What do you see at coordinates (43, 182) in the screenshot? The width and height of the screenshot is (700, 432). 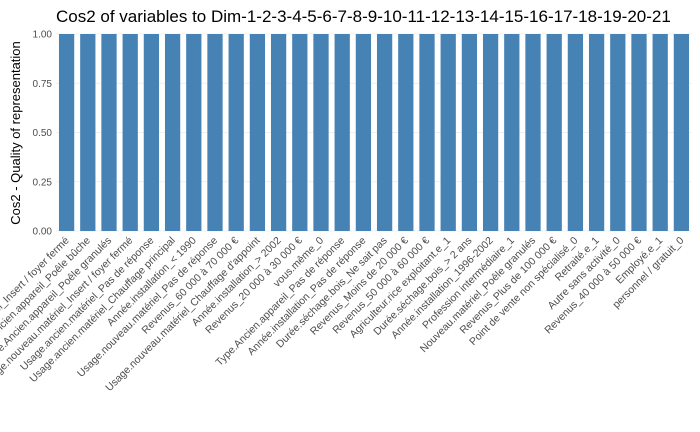 I see `y-tick-label: 0.25` at bounding box center [43, 182].